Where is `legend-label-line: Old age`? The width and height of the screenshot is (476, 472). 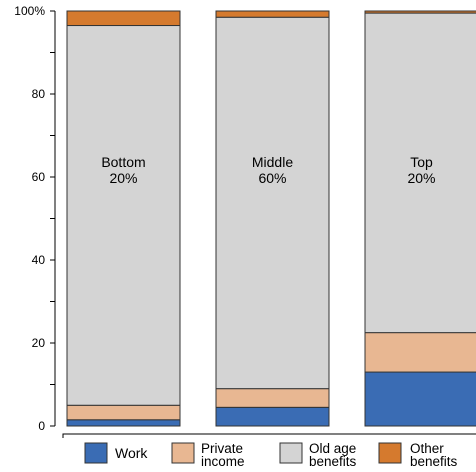
legend-label-line: Old age is located at coordinates (332, 448).